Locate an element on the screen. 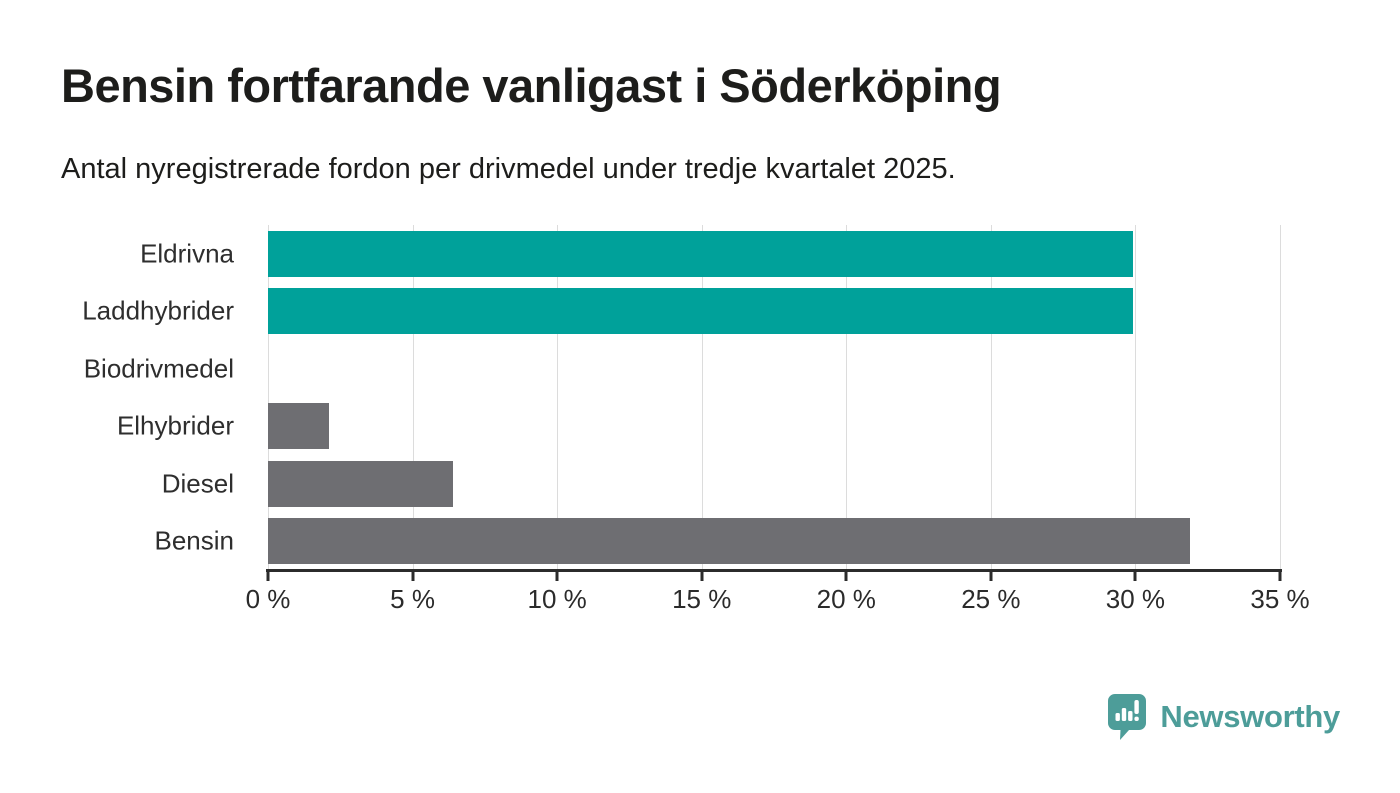  bar-bensin is located at coordinates (729, 541).